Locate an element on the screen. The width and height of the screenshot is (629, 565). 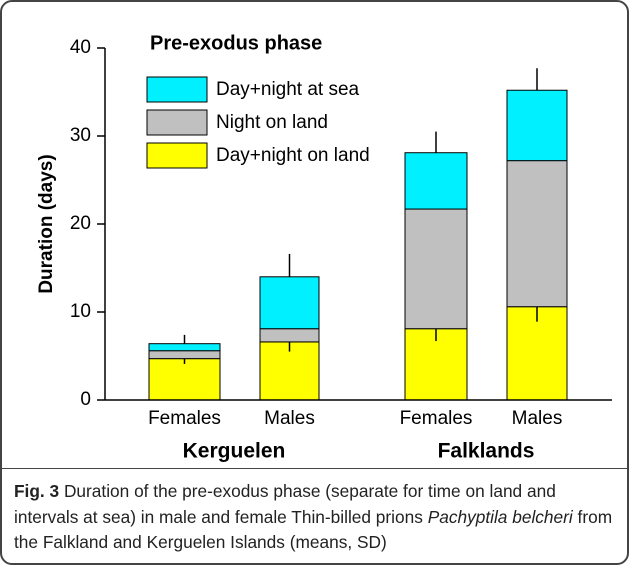
legend-label: Day+night at sea is located at coordinates (288, 89).